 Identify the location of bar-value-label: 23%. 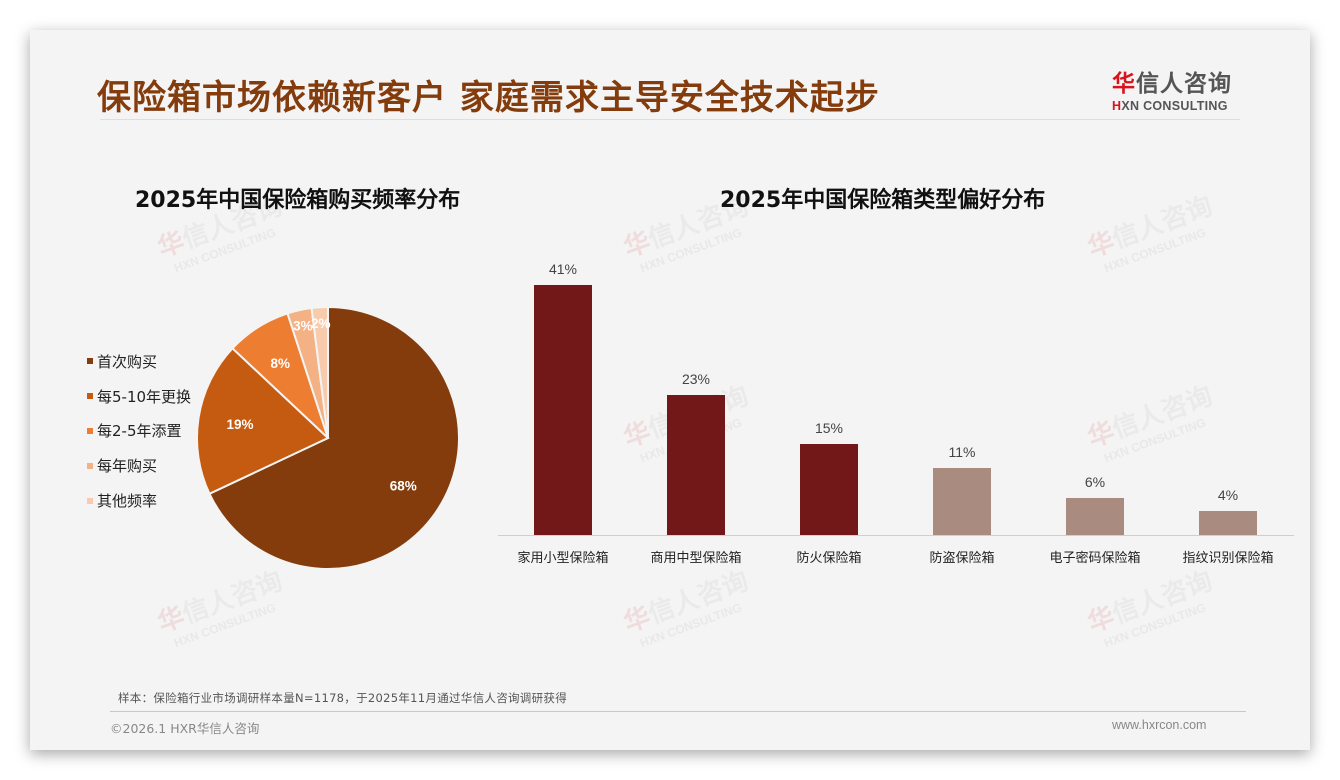
(696, 378).